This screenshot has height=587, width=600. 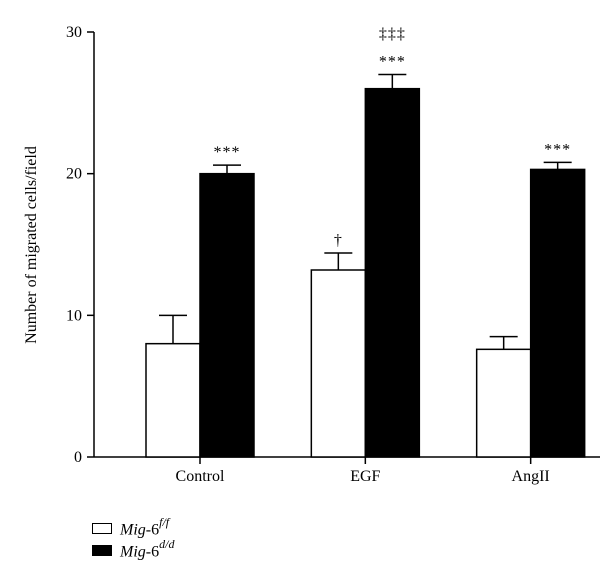 What do you see at coordinates (338, 240) in the screenshot?
I see `significance-label: †` at bounding box center [338, 240].